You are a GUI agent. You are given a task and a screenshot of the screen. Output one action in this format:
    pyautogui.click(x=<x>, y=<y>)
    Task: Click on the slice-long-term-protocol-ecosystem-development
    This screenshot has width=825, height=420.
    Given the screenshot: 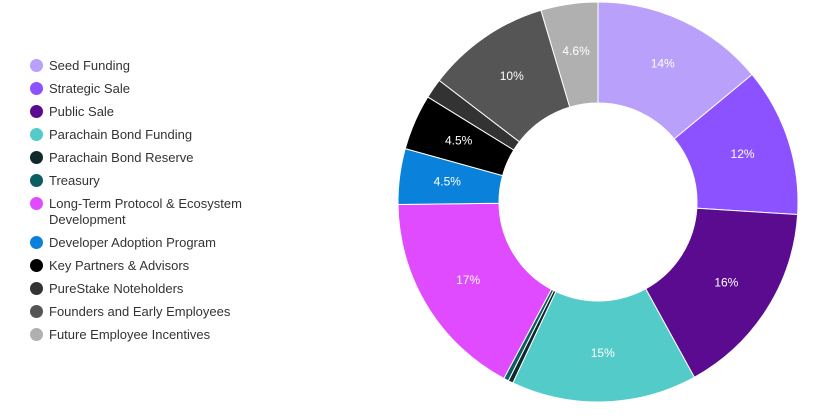 What is the action you would take?
    pyautogui.click(x=475, y=291)
    